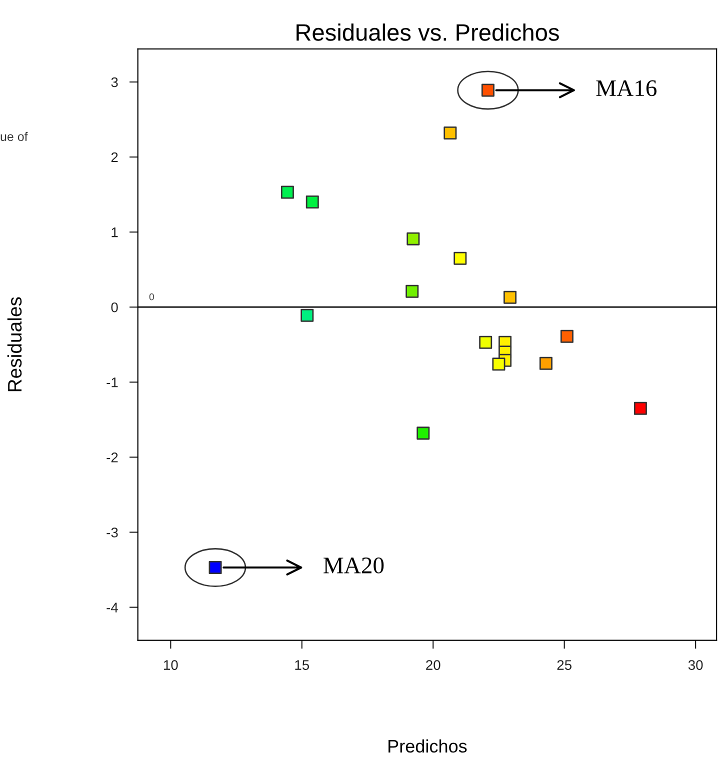 Image resolution: width=718 pixels, height=765 pixels. What do you see at coordinates (302, 665) in the screenshot?
I see `x-tick-label: 15` at bounding box center [302, 665].